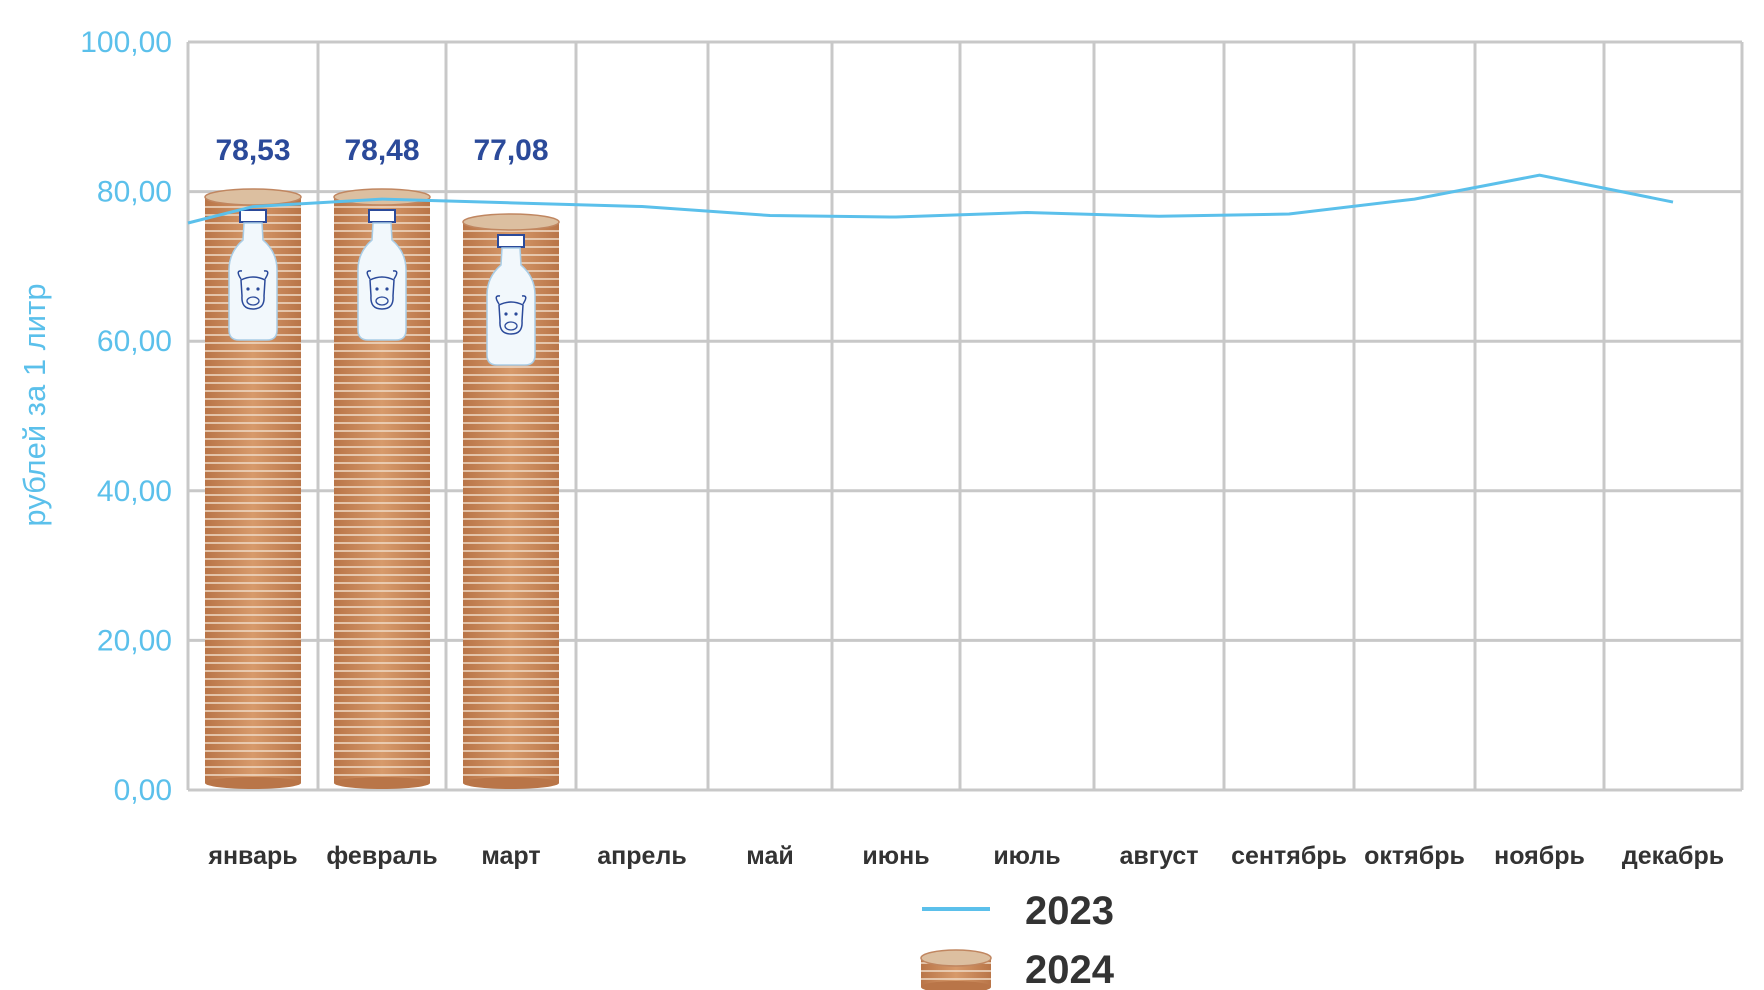 This screenshot has width=1764, height=990. I want to click on y-tick-label: 80,00, so click(134, 192).